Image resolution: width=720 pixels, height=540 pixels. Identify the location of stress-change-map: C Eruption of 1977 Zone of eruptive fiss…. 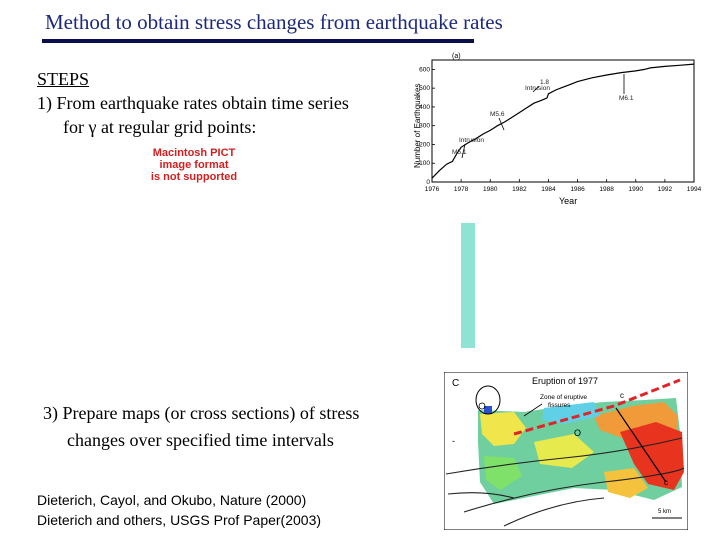
(566, 451).